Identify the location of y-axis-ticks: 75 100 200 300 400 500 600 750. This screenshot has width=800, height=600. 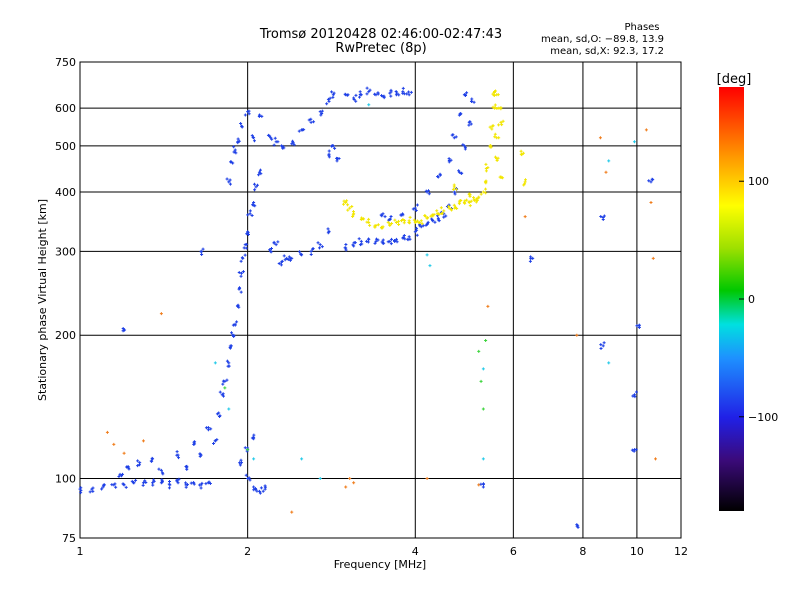
(65, 300).